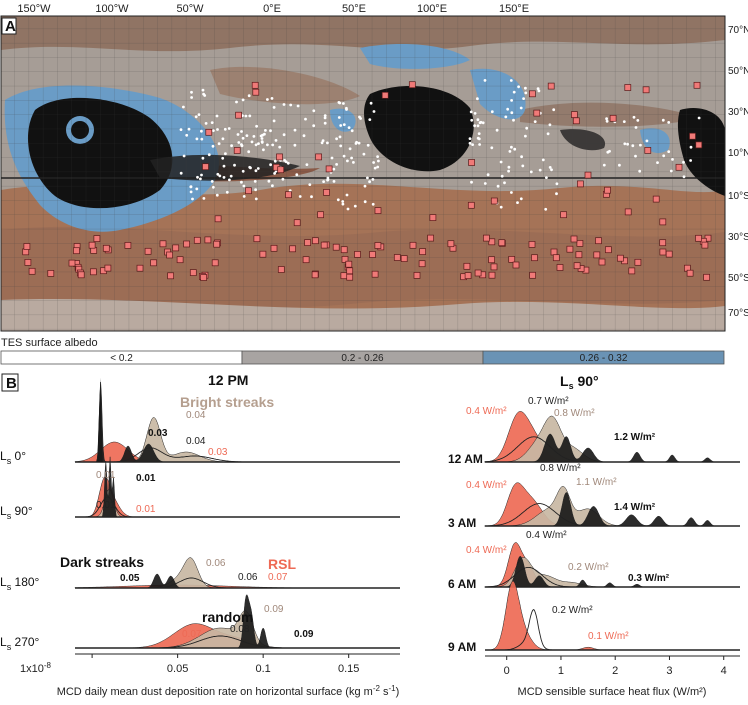 The image size is (748, 705). What do you see at coordinates (738, 30) in the screenshot?
I see `latitude-label: 70°N` at bounding box center [738, 30].